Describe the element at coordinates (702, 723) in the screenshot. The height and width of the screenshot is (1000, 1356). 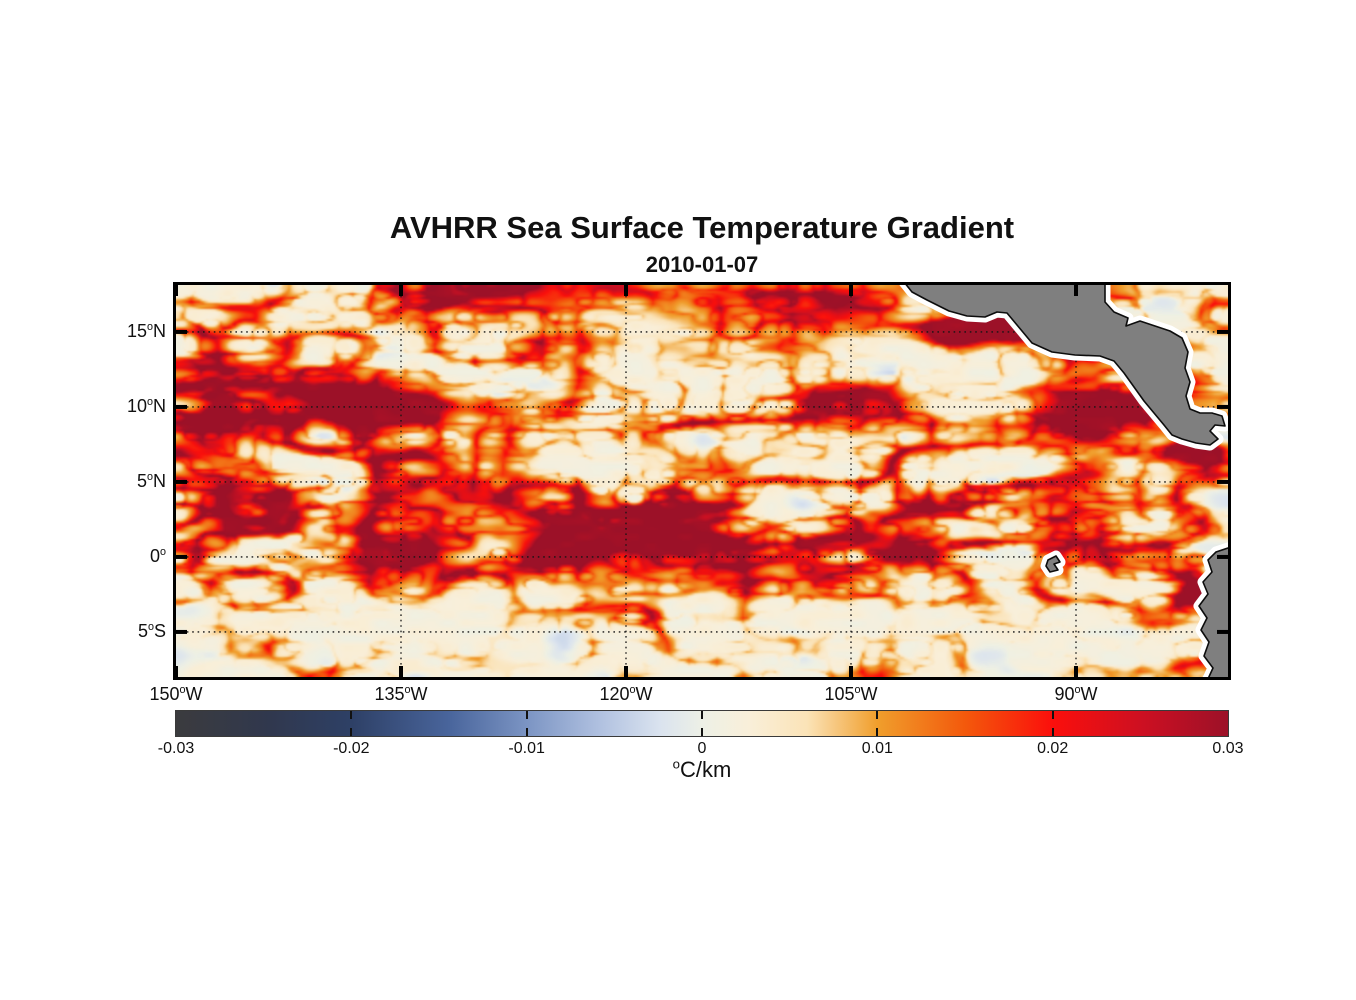
I see `colorbar` at that location.